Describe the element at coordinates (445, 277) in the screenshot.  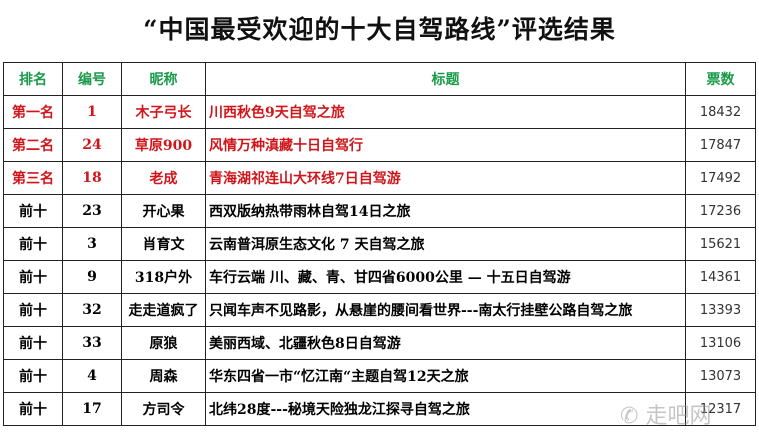
I see `cell-title: 车行云端 川、藏、青、甘四省6000公里 — 十五日自驾游` at that location.